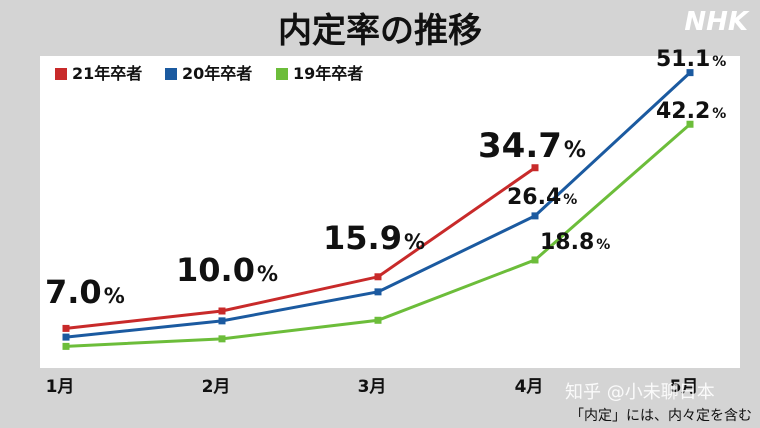 This screenshot has height=428, width=760. Describe the element at coordinates (107, 73) in the screenshot. I see `legend-label: 21年卒者` at that location.